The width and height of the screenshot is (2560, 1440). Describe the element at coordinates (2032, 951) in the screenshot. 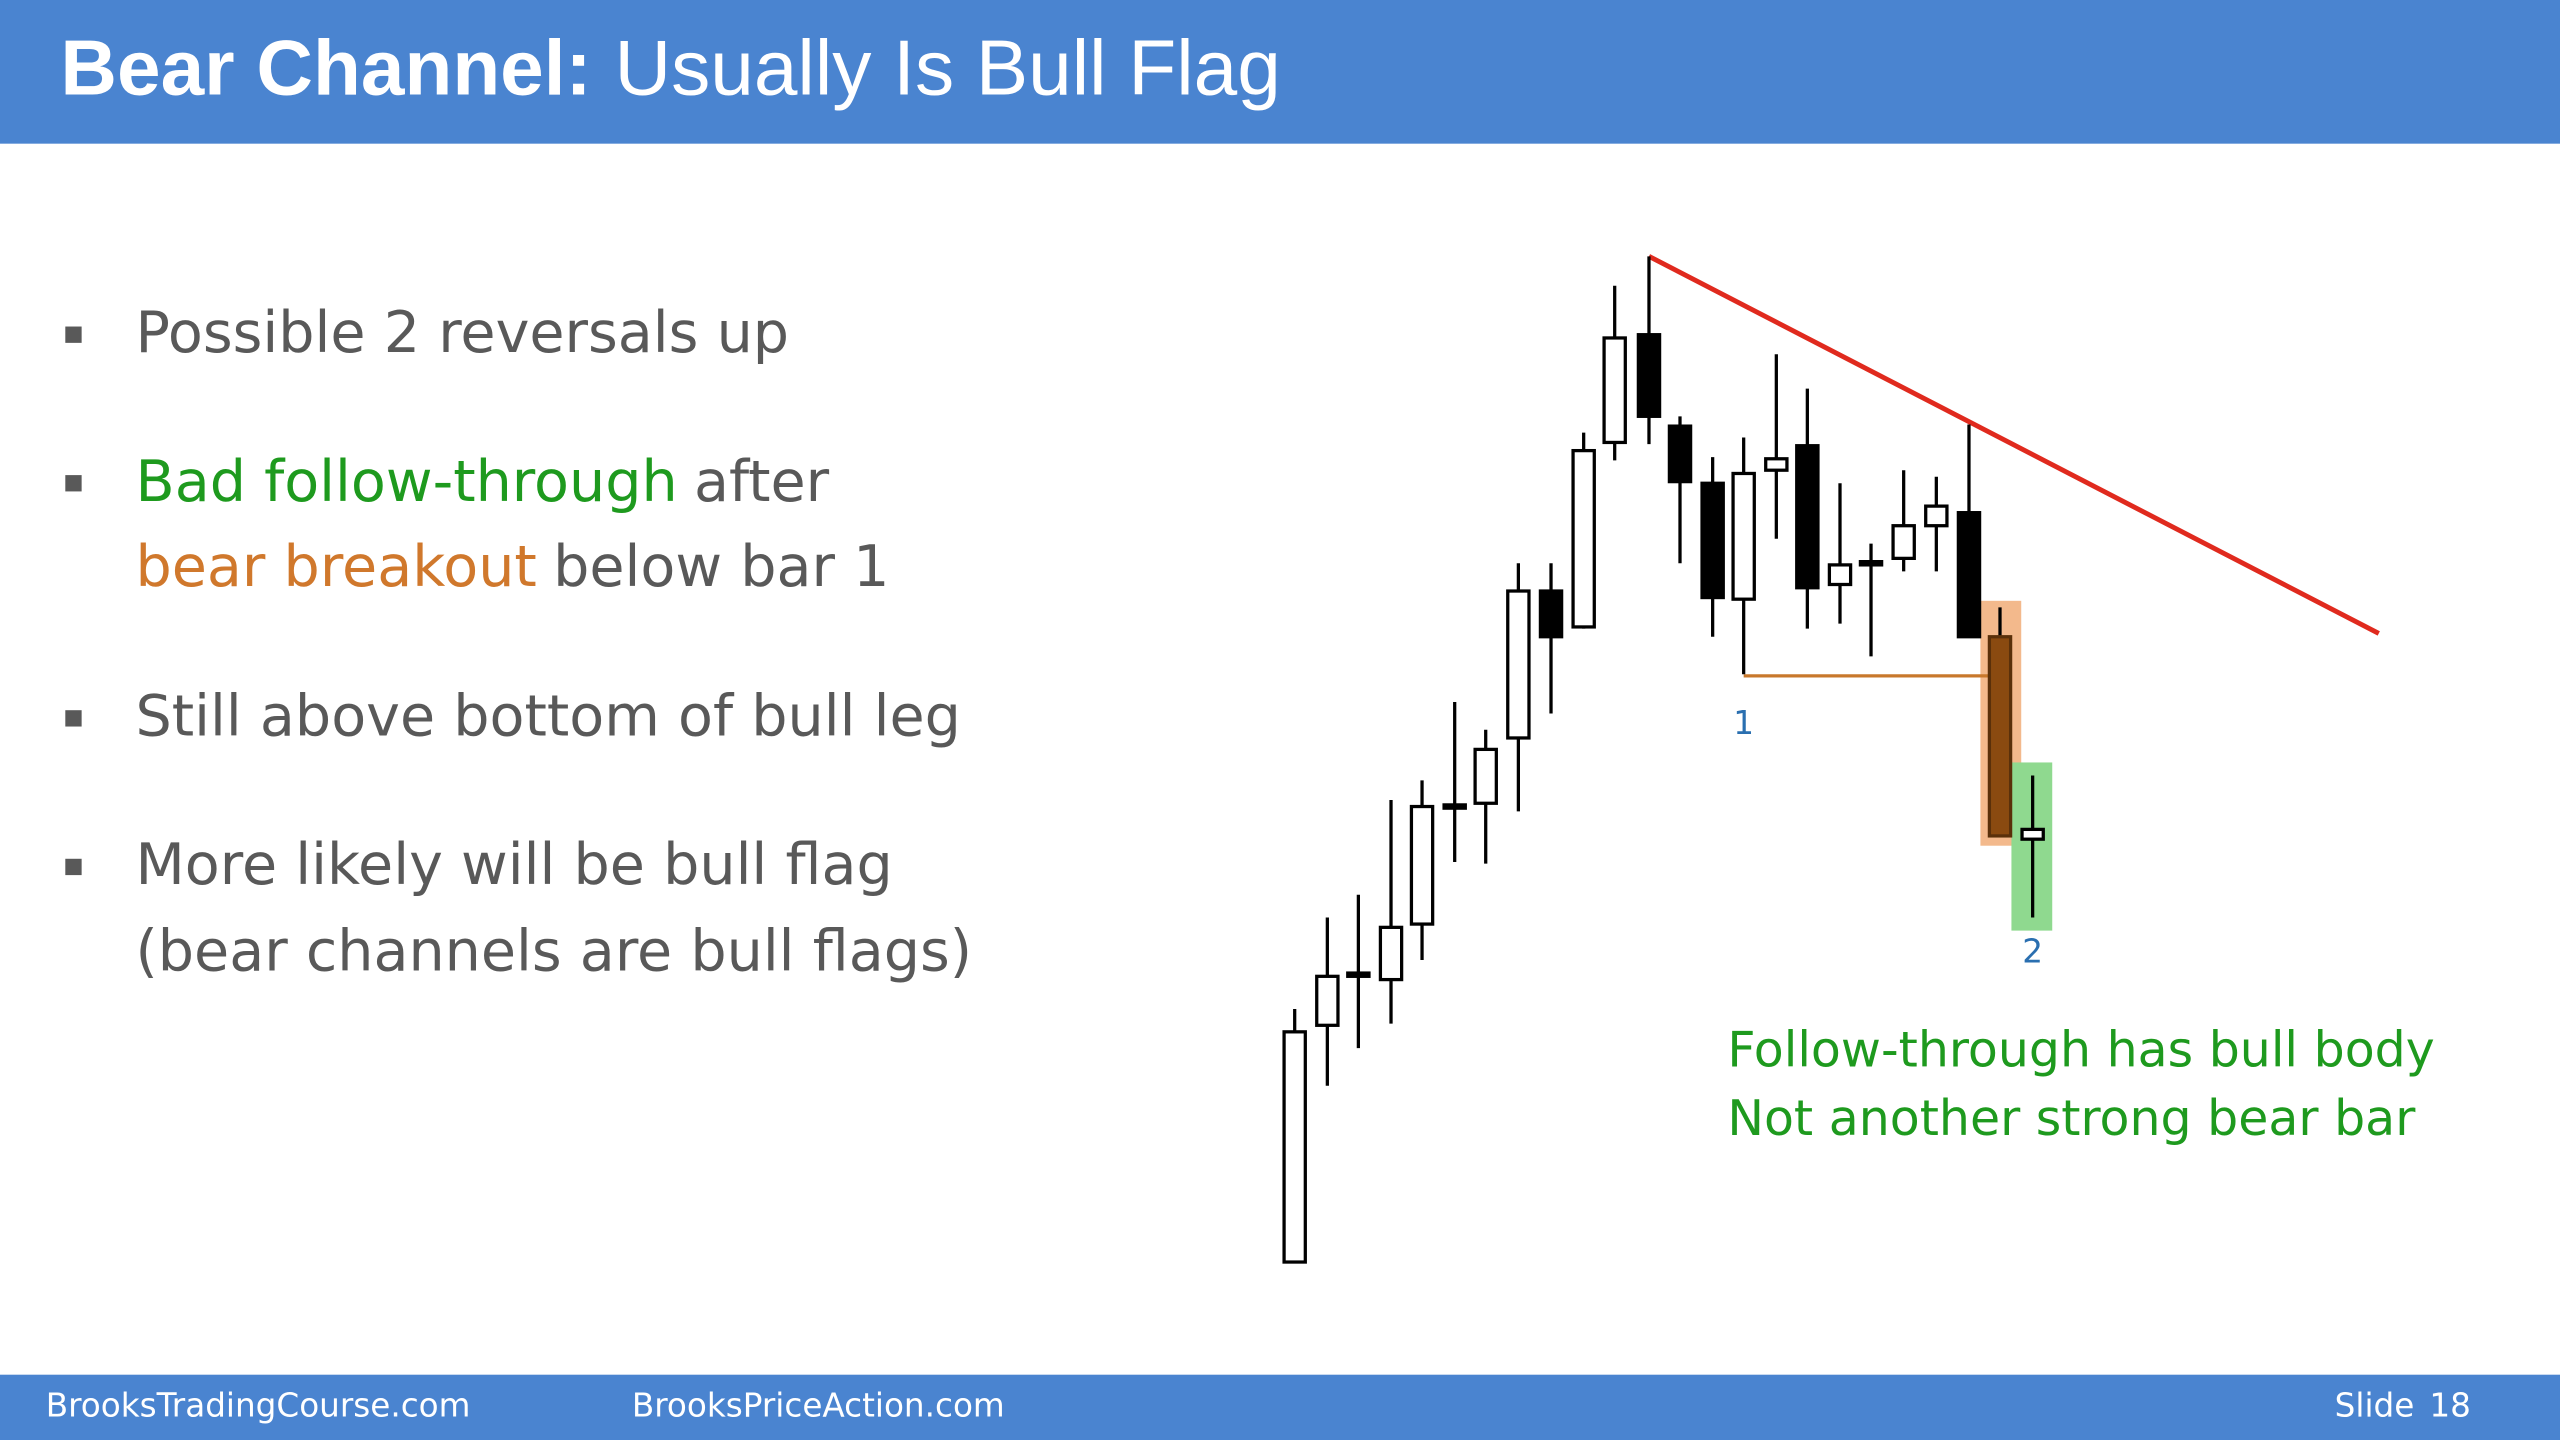

I see `bar-label: 2` at that location.